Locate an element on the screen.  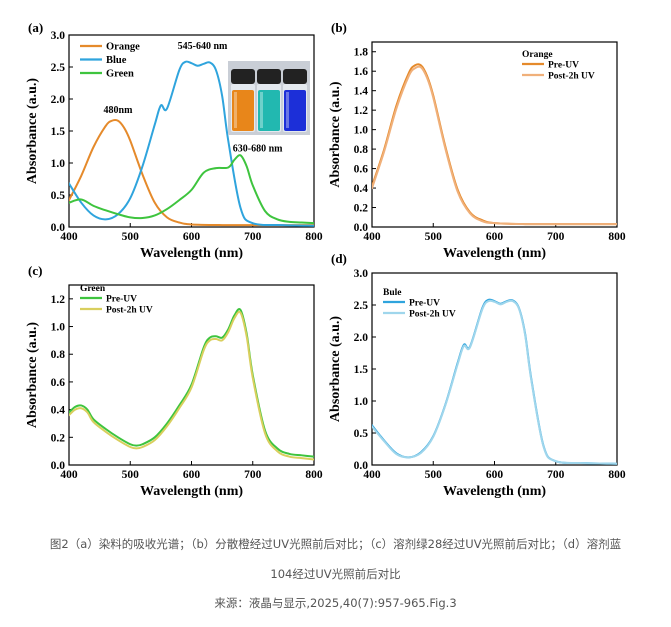
axes-frame is located at coordinates (494, 134).